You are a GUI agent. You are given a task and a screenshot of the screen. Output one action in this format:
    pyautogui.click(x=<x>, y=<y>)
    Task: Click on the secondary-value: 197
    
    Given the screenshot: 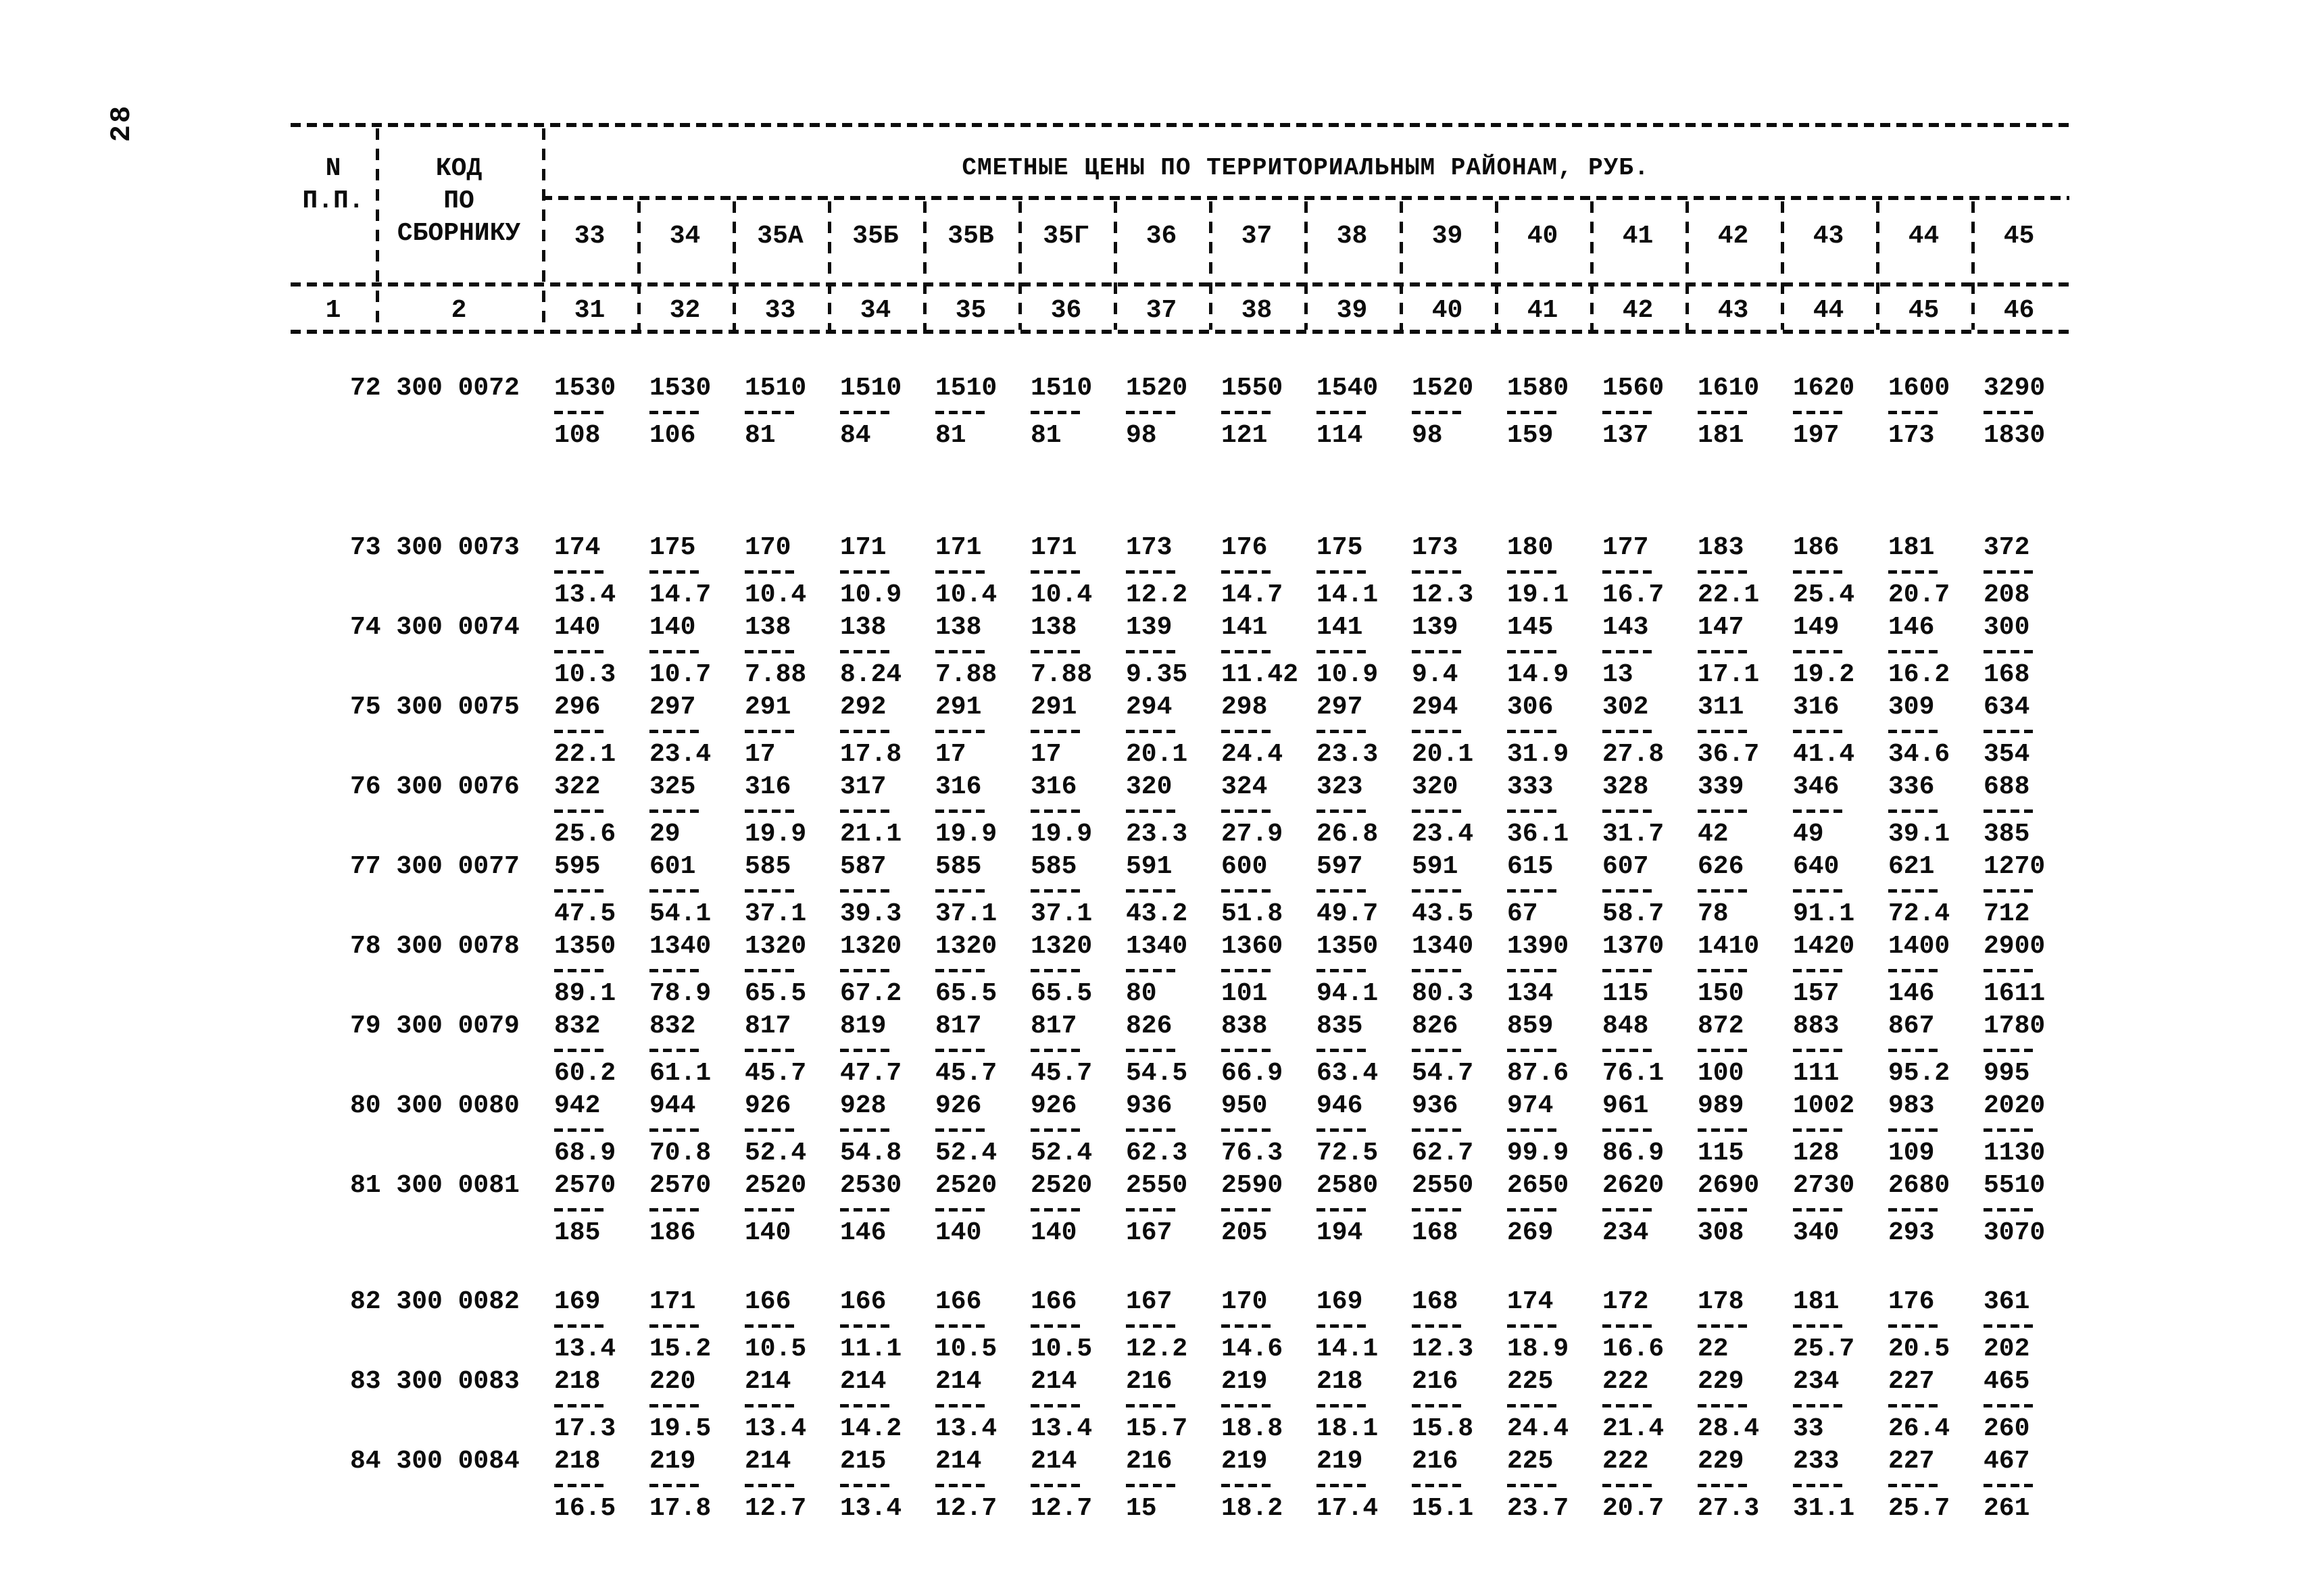 What is the action you would take?
    pyautogui.click(x=1816, y=435)
    